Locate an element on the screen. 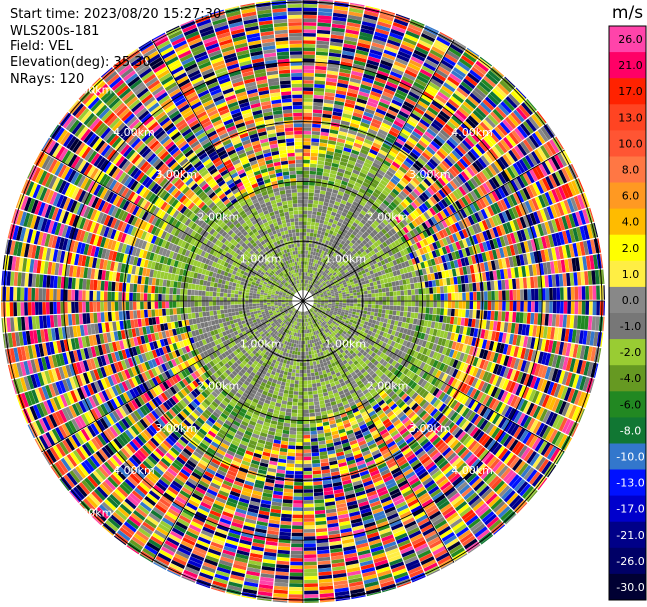  colorbar-border is located at coordinates (627, 313).